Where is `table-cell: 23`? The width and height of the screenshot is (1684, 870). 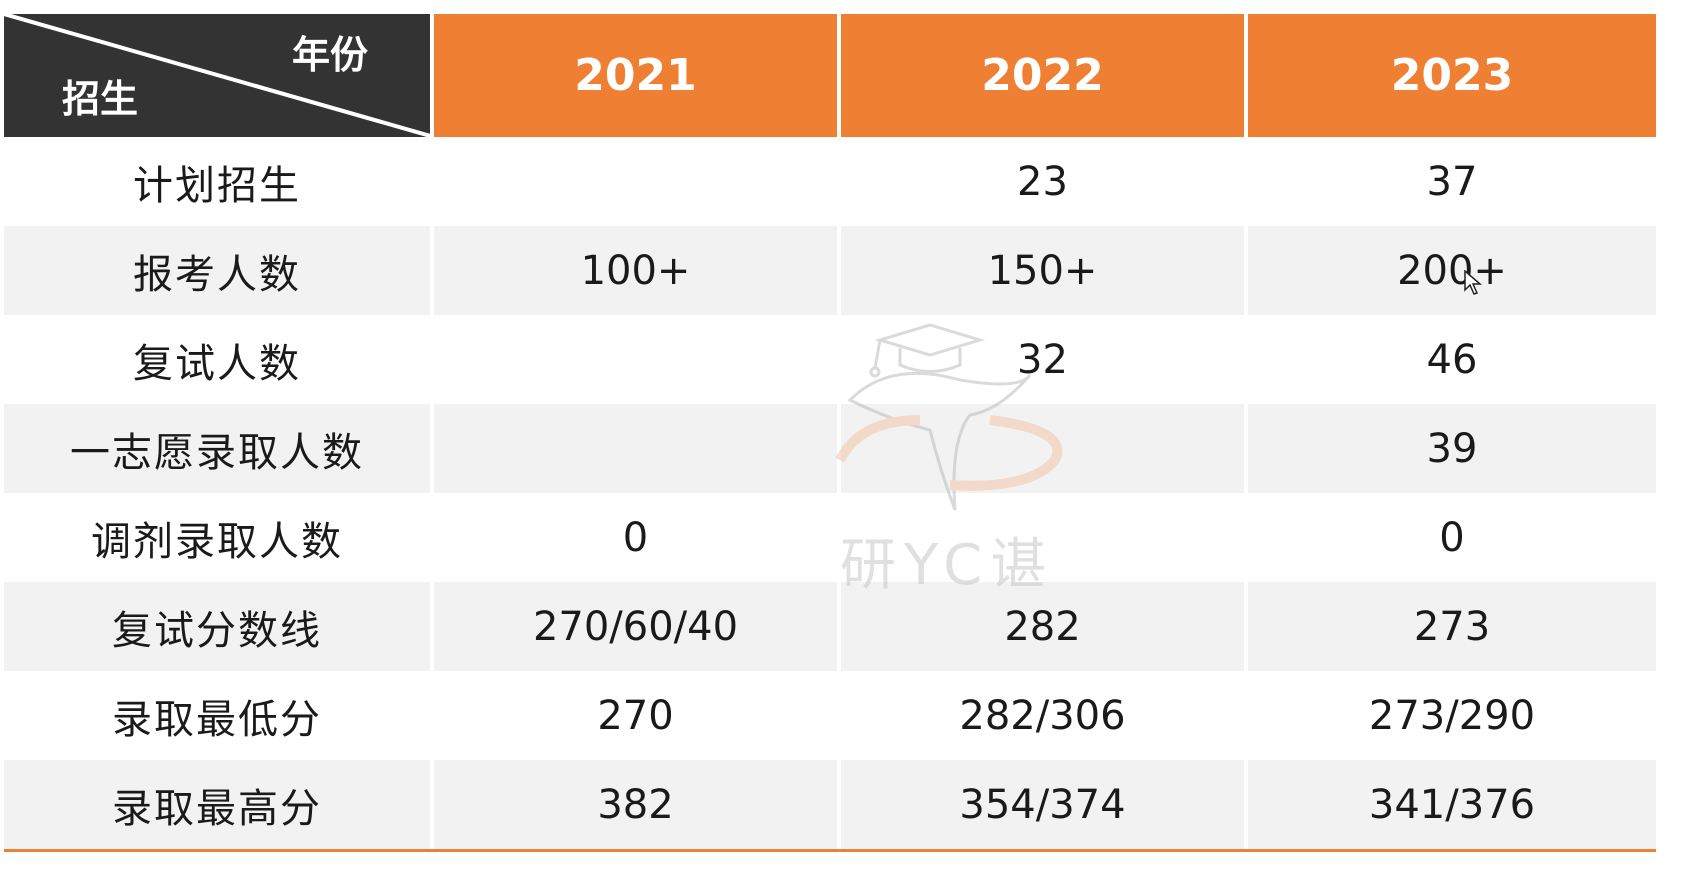
table-cell: 23 is located at coordinates (1044, 181).